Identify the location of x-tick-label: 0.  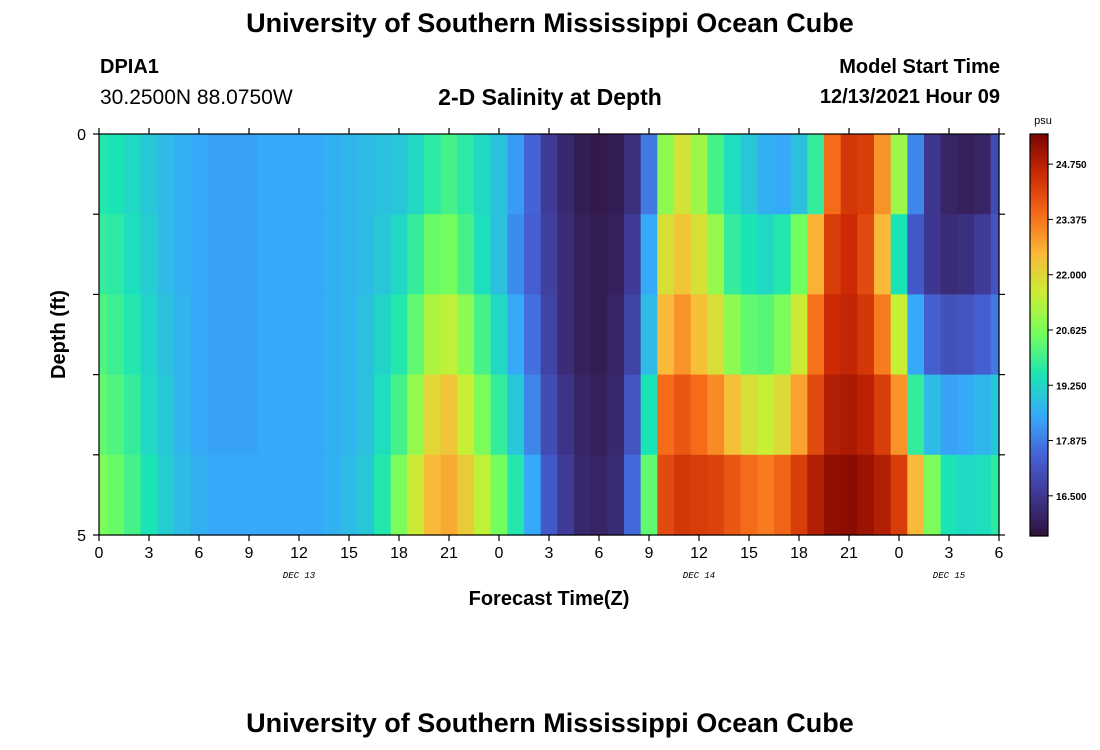
(99, 553).